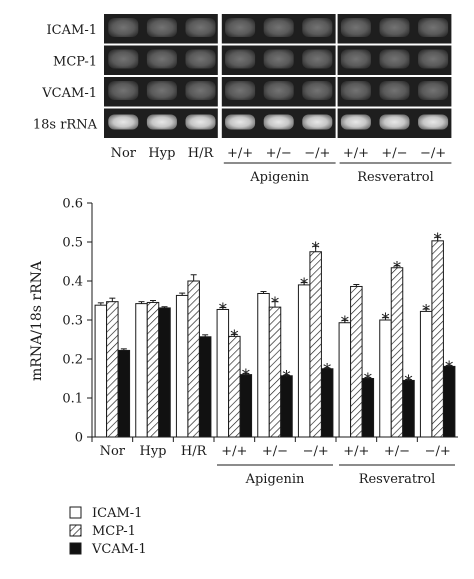 The image size is (474, 579). I want to click on gel-group-label: Resveratrol, so click(395, 177).